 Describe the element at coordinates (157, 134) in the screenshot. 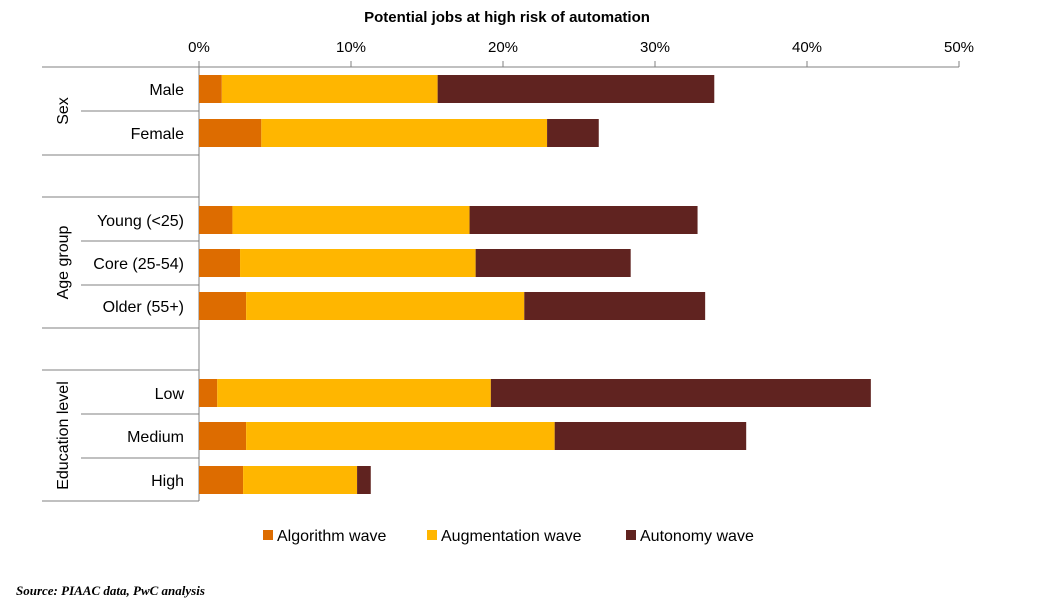

I see `category-label: Female` at that location.